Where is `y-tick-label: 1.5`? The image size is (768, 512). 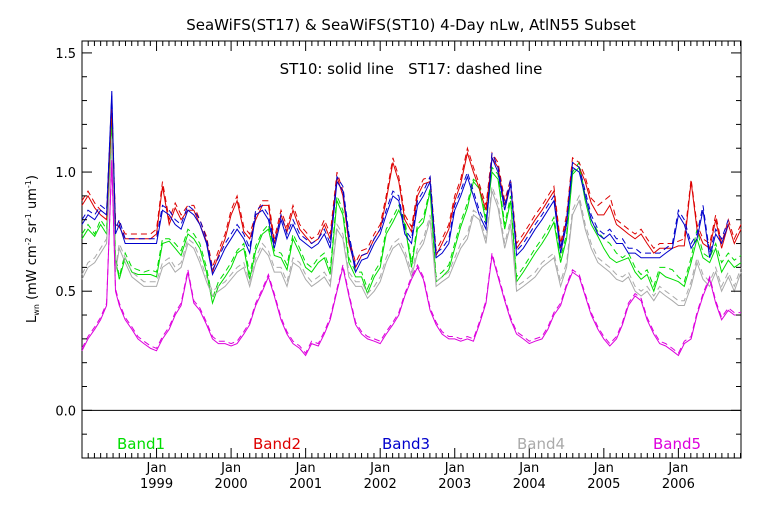 y-tick-label: 1.5 is located at coordinates (65, 54).